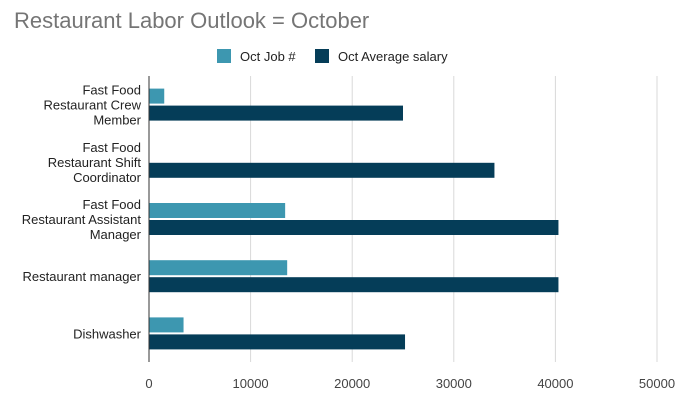 Image resolution: width=688 pixels, height=404 pixels. Describe the element at coordinates (410, 383) in the screenshot. I see `x-axis-tick-labels: 0 10000 20000 30000 40000 50000` at that location.